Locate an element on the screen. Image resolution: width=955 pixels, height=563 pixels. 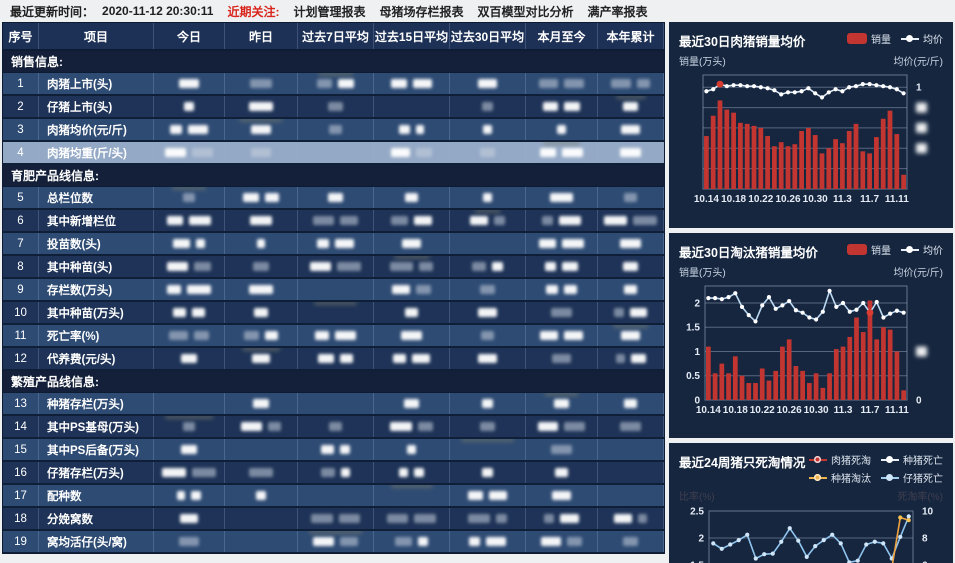
row-index: 19 is located at coordinates (21, 541).